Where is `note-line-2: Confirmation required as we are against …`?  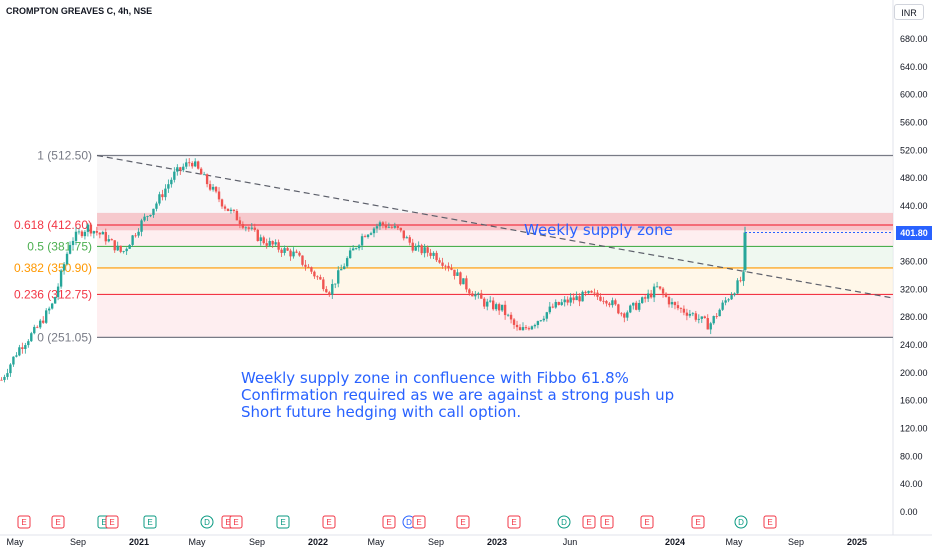
note-line-2: Confirmation required as we are against … is located at coordinates (458, 395).